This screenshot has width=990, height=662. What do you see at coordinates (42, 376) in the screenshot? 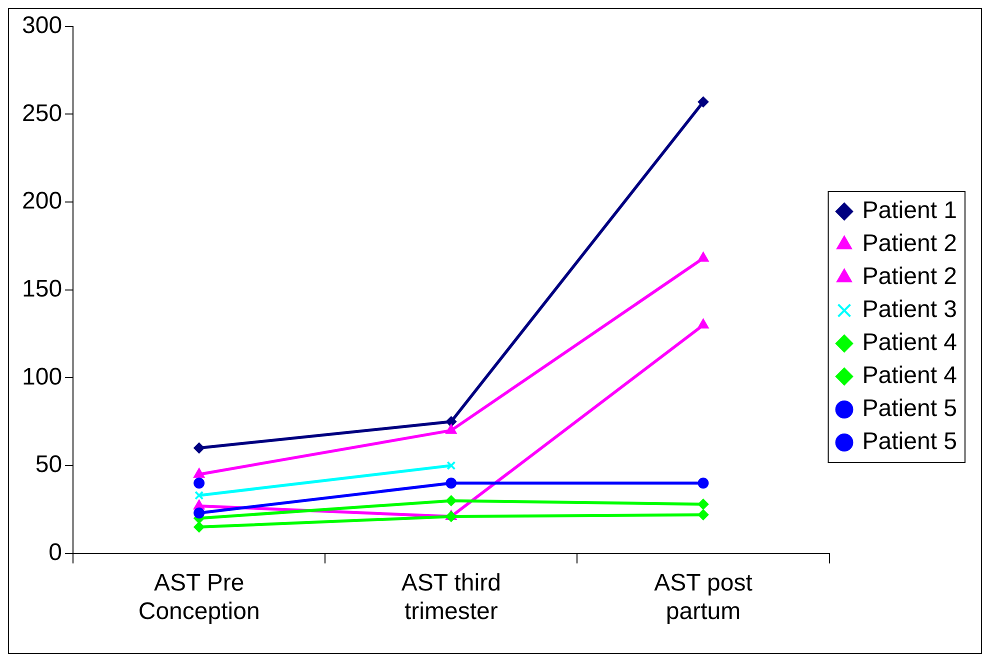
I see `y-tick-label: 100` at bounding box center [42, 376].